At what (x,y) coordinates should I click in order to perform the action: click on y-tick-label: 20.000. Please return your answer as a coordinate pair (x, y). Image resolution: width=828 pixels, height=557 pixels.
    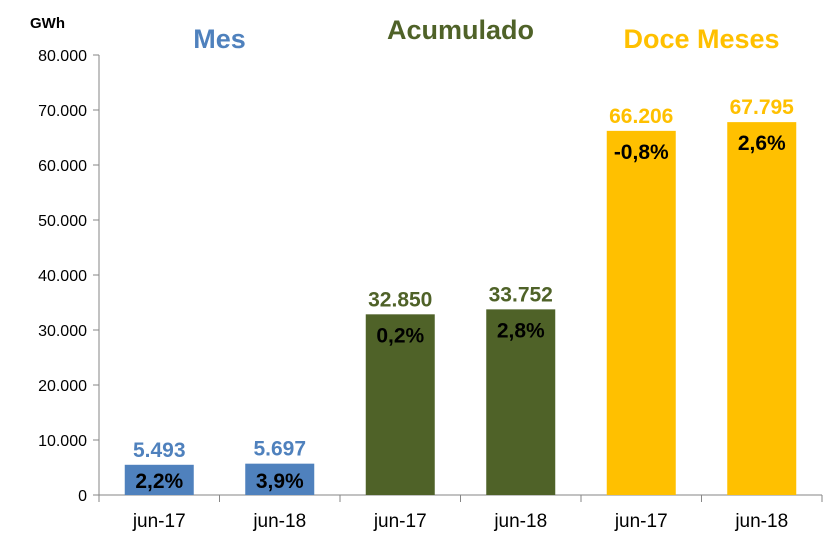
    Looking at the image, I should click on (62, 386).